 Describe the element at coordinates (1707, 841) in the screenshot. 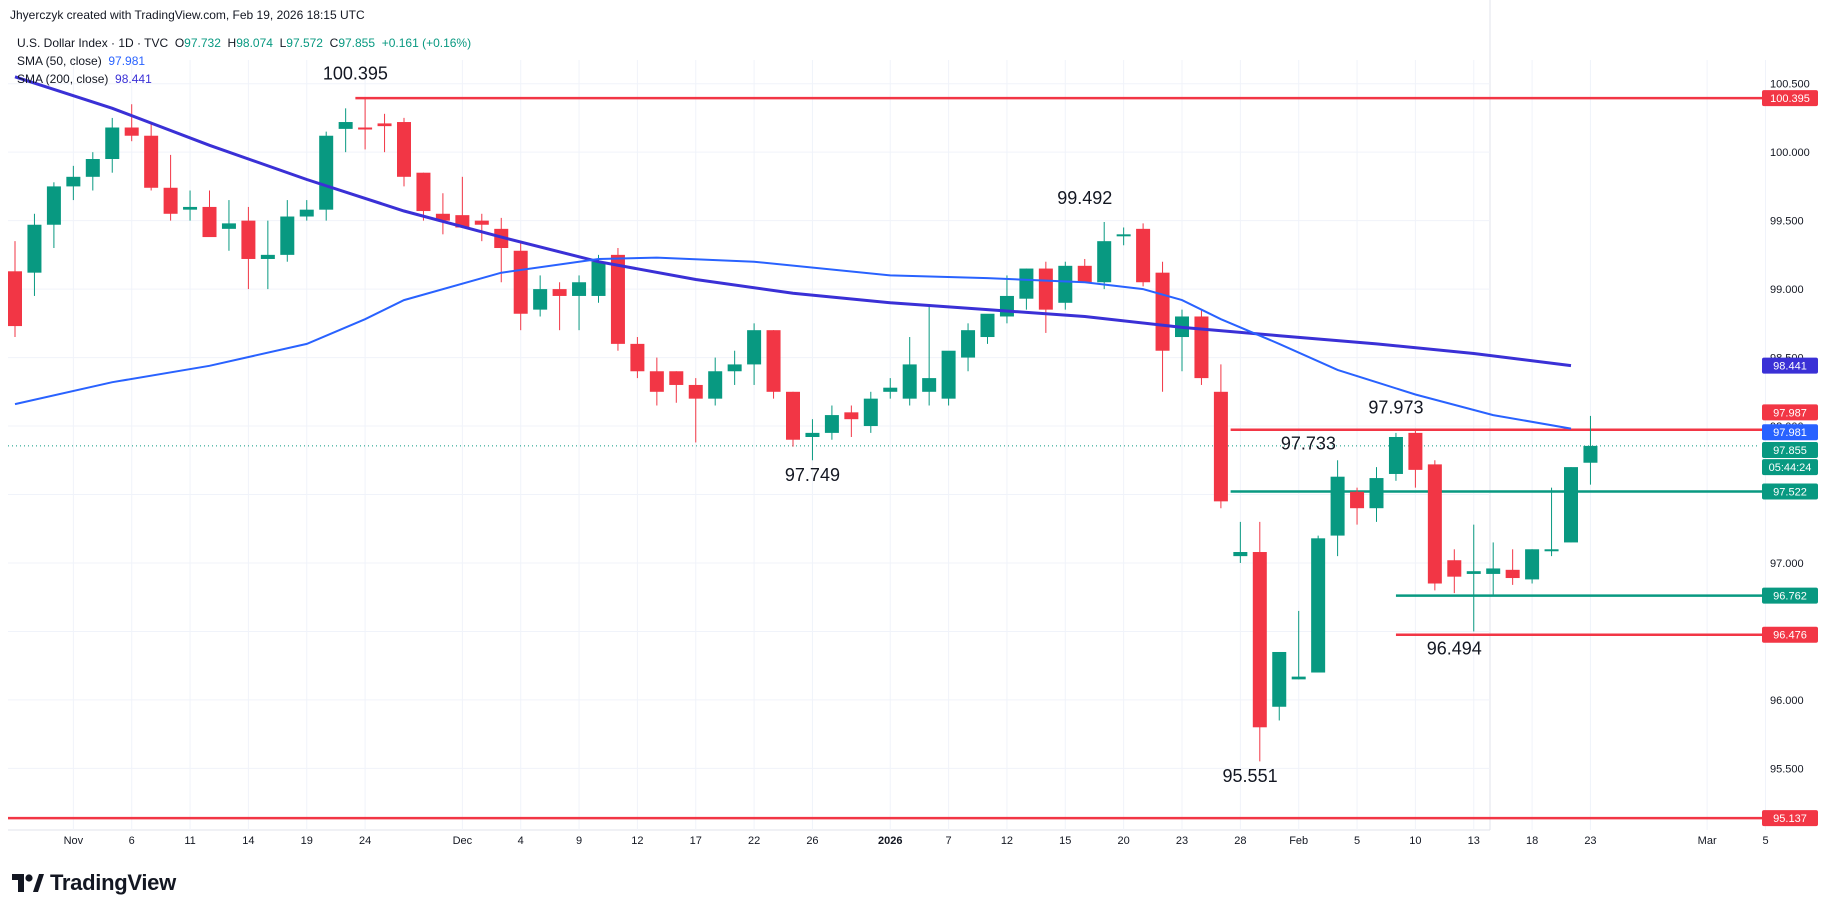

I see `x-tick-label: Mar` at that location.